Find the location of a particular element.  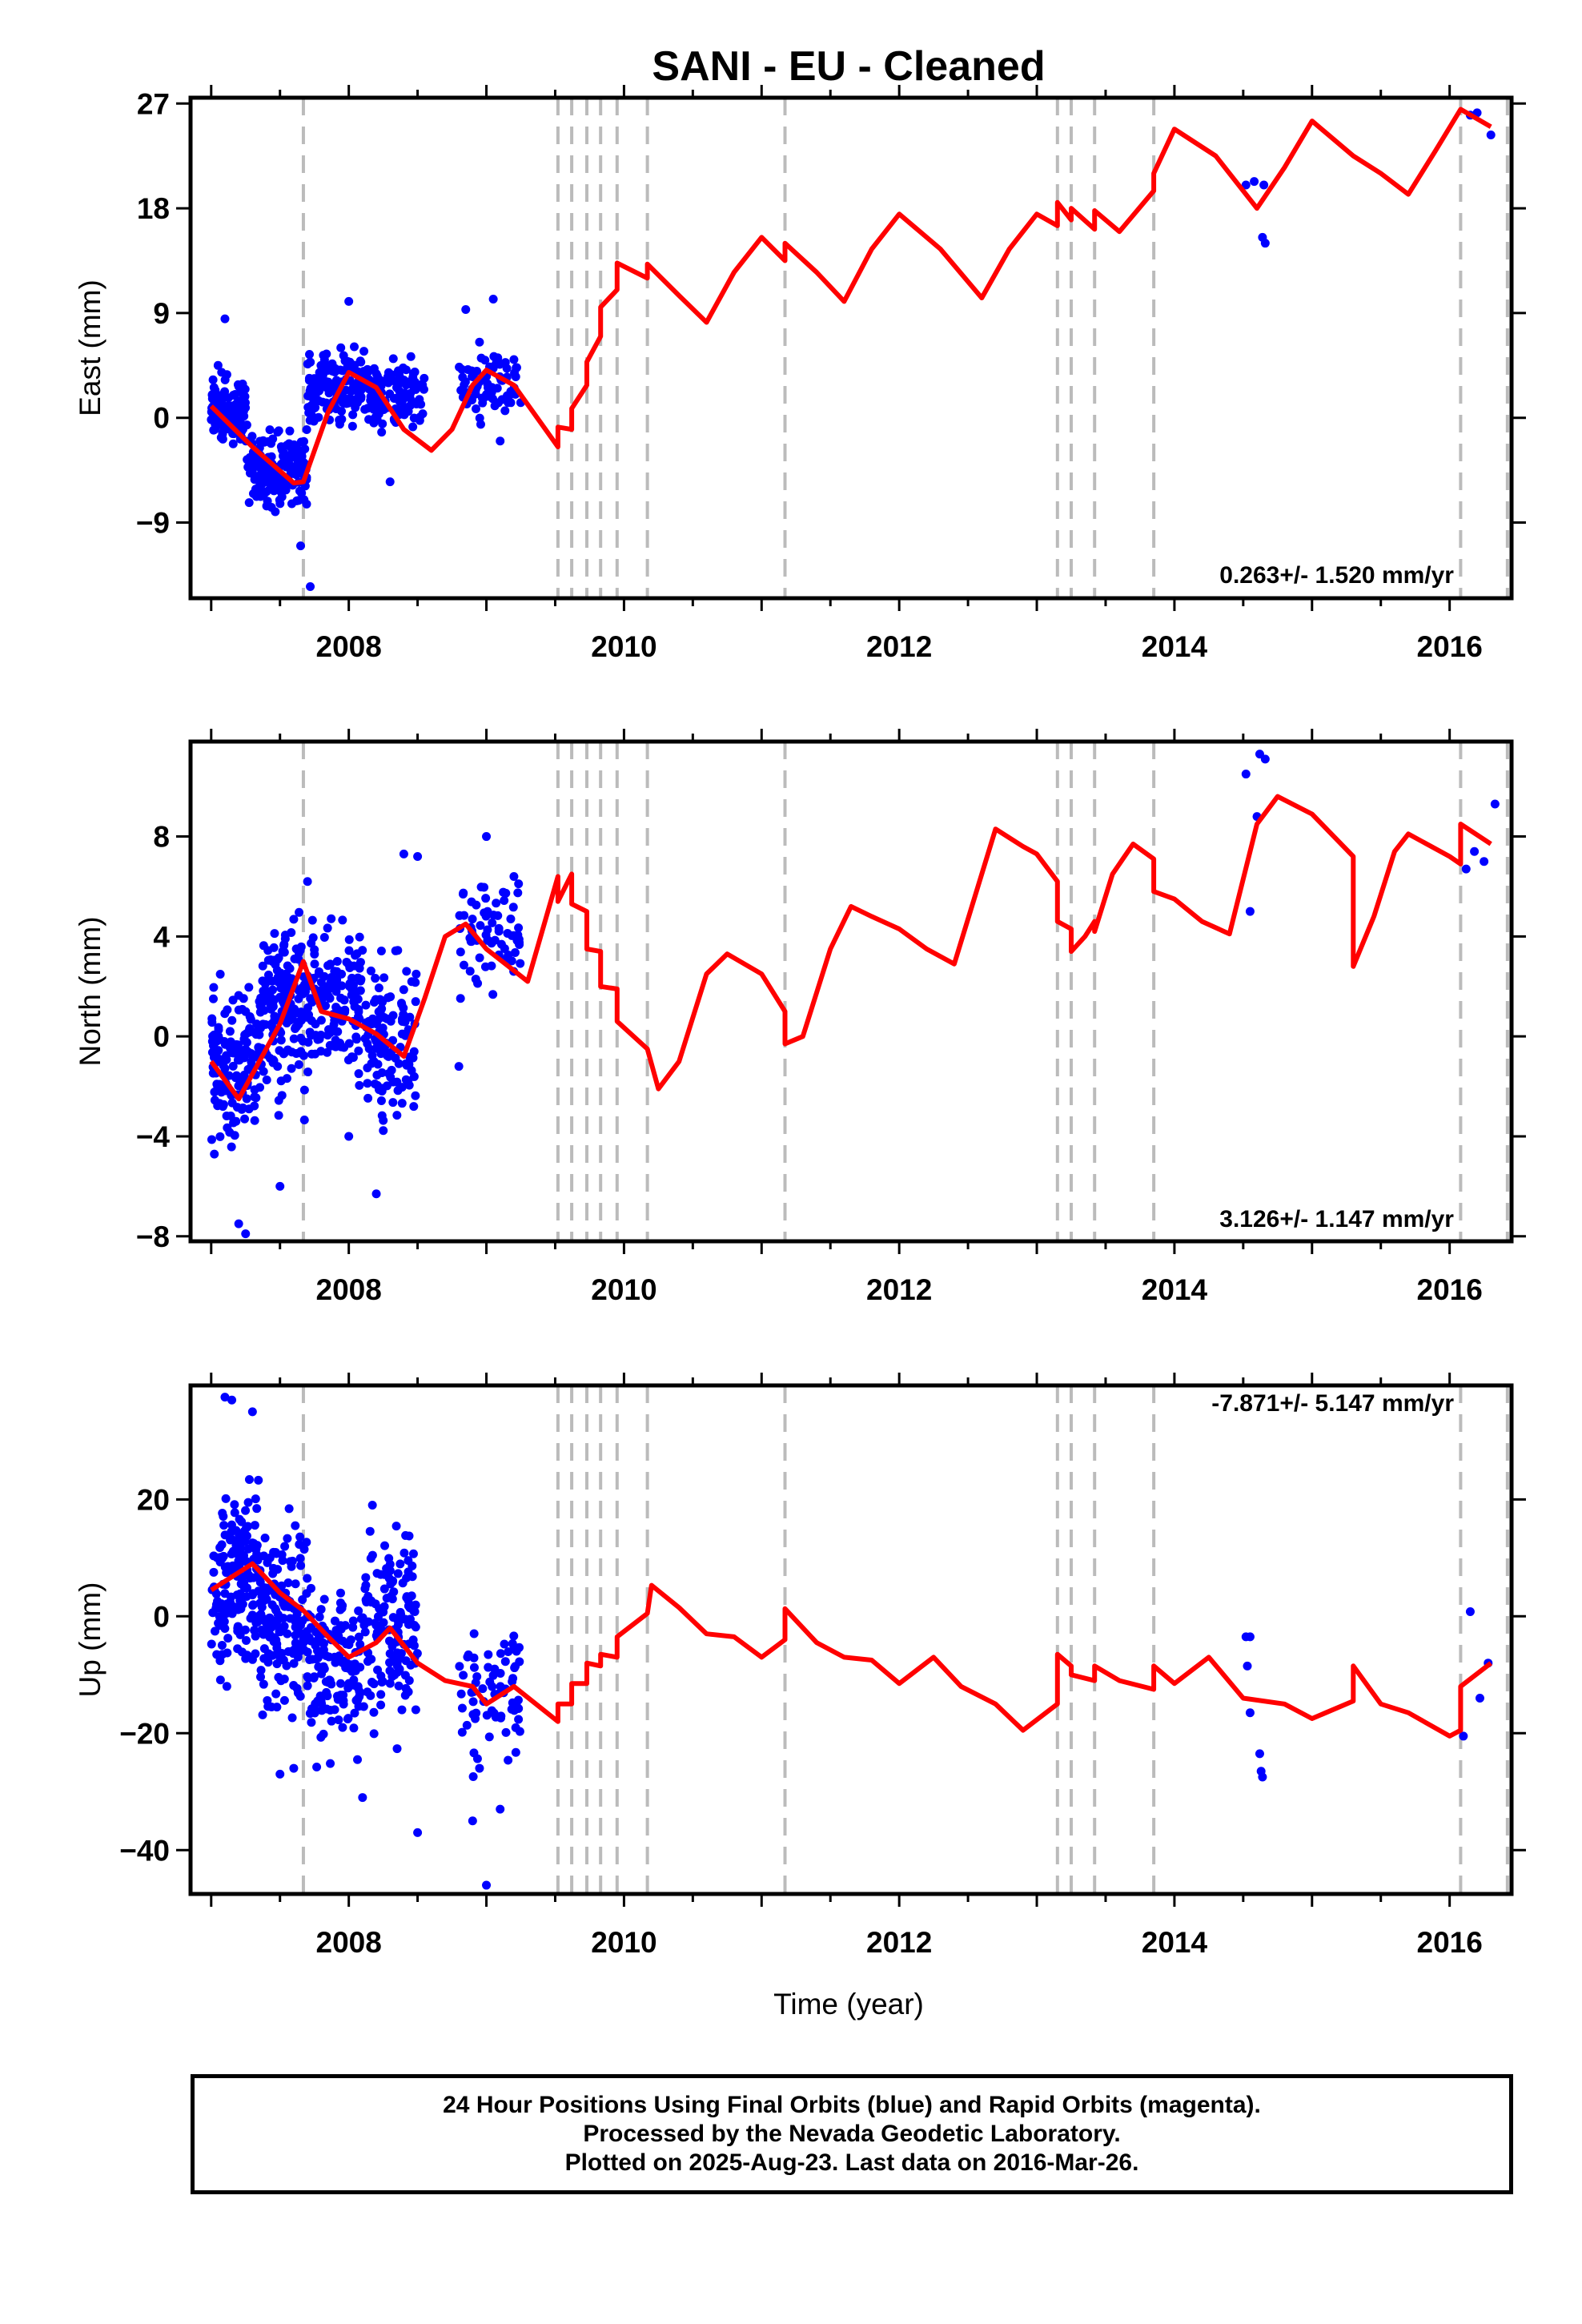

y-tick-label: 27 is located at coordinates (154, 103).